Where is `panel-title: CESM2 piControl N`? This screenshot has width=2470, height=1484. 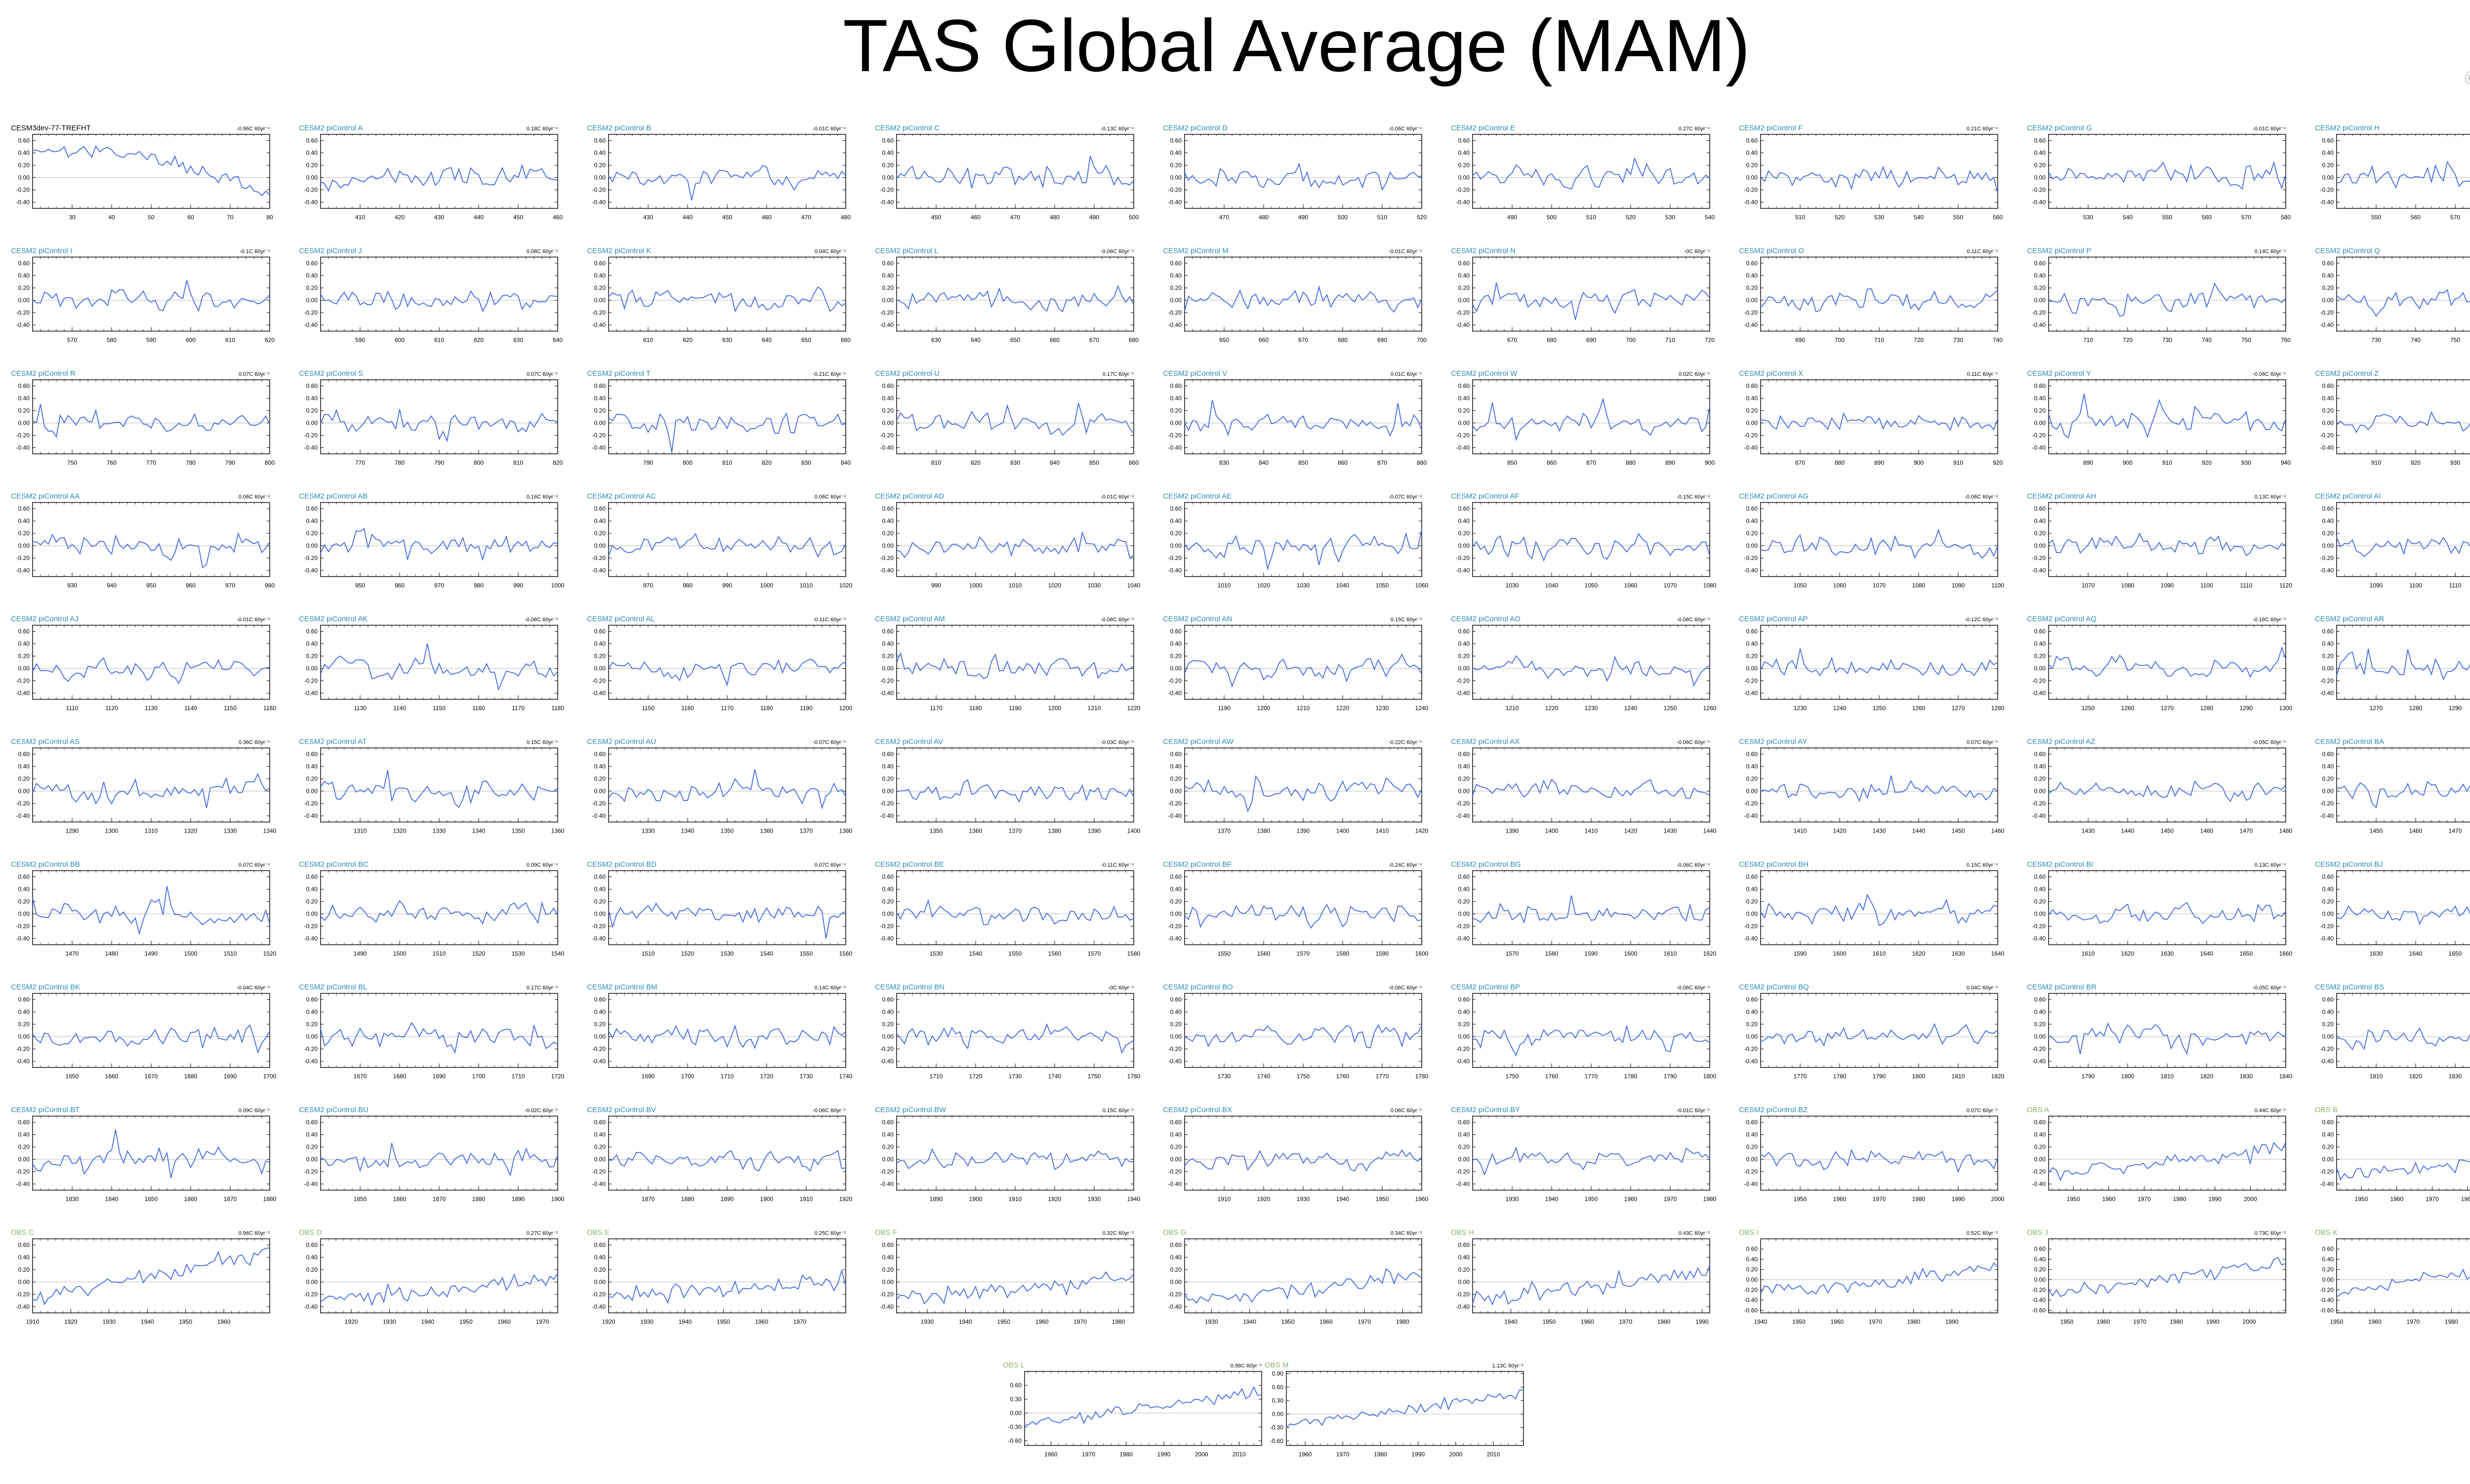 panel-title: CESM2 piControl N is located at coordinates (1483, 251).